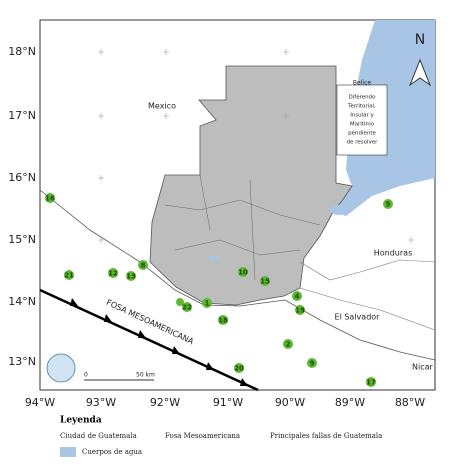 This screenshot has width=465, height=472. Describe the element at coordinates (214, 258) in the screenshot. I see `lake-atitlan` at that location.